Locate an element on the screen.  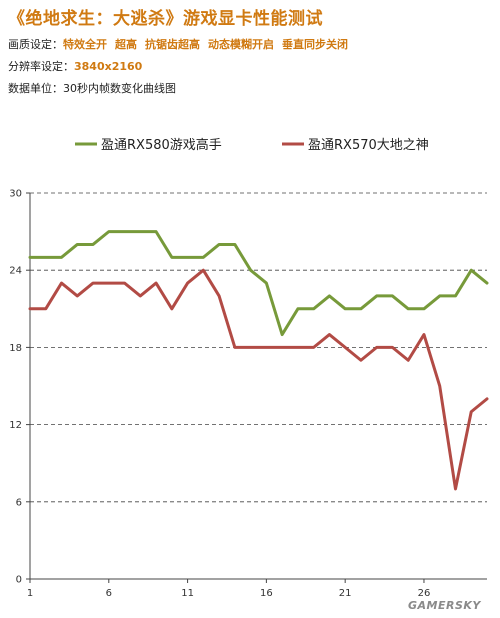
quality-row: 画质设定：特效全开 超高 抗锯齿超高 动态模糊开启 垂直同步关闭 is located at coordinates (252, 44).